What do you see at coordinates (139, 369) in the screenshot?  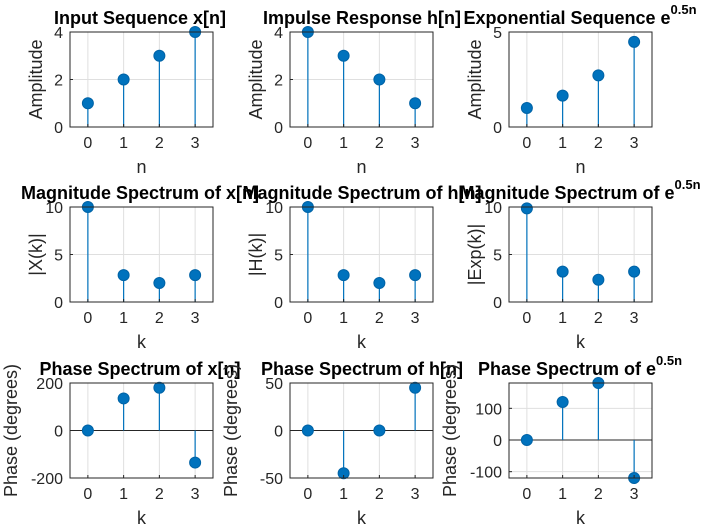 I see `subplot-title: Phase Spectrum of x[n]` at bounding box center [139, 369].